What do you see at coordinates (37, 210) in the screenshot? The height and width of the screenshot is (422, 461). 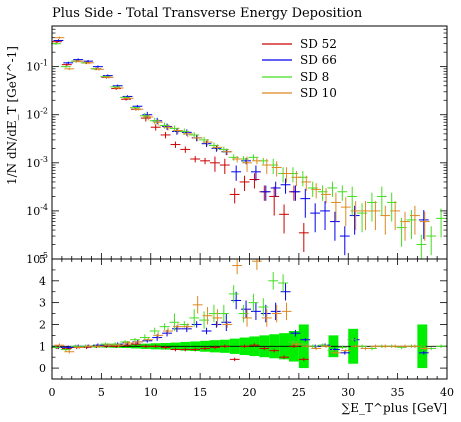 I see `y-tick-label: 10-4` at bounding box center [37, 210].